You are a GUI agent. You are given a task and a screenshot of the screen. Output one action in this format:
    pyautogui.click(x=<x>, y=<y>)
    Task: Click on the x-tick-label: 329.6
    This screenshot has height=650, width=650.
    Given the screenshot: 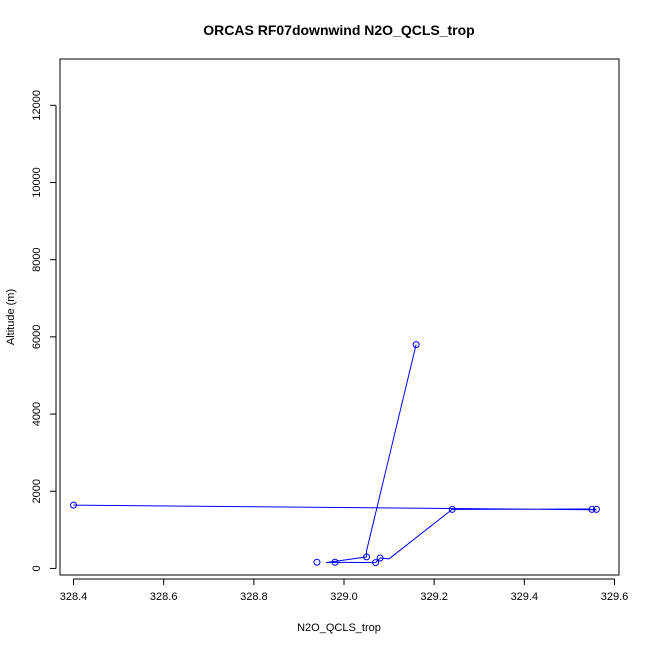 What is the action you would take?
    pyautogui.click(x=615, y=597)
    